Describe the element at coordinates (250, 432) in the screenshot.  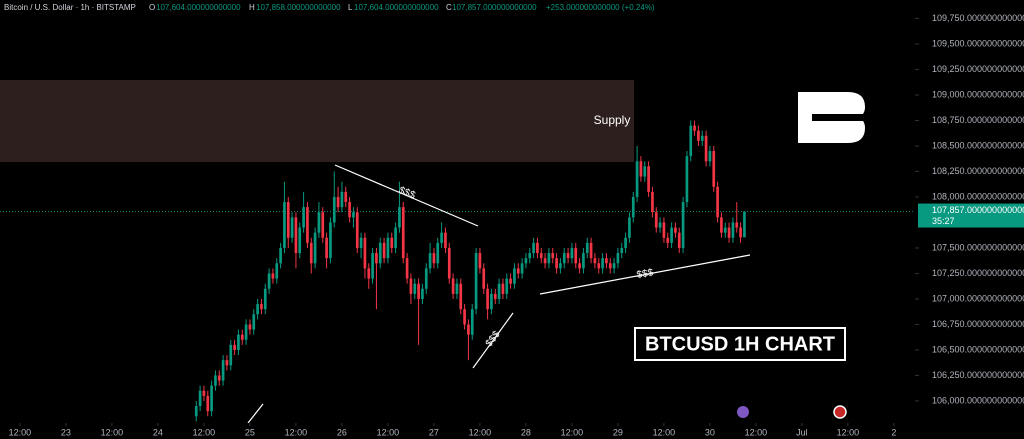
I see `x-tick-label: 25` at that location.